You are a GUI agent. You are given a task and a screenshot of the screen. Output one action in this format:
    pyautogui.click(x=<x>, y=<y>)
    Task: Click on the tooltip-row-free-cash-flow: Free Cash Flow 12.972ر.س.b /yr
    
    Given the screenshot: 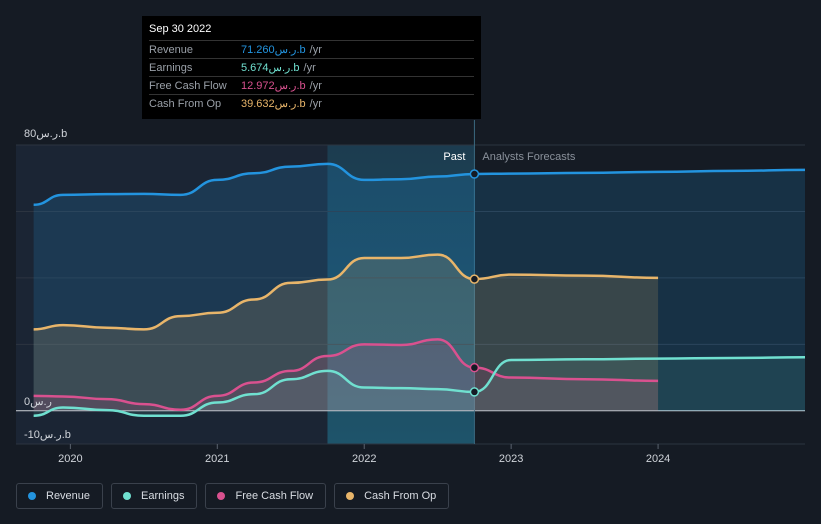 What is the action you would take?
    pyautogui.click(x=311, y=85)
    